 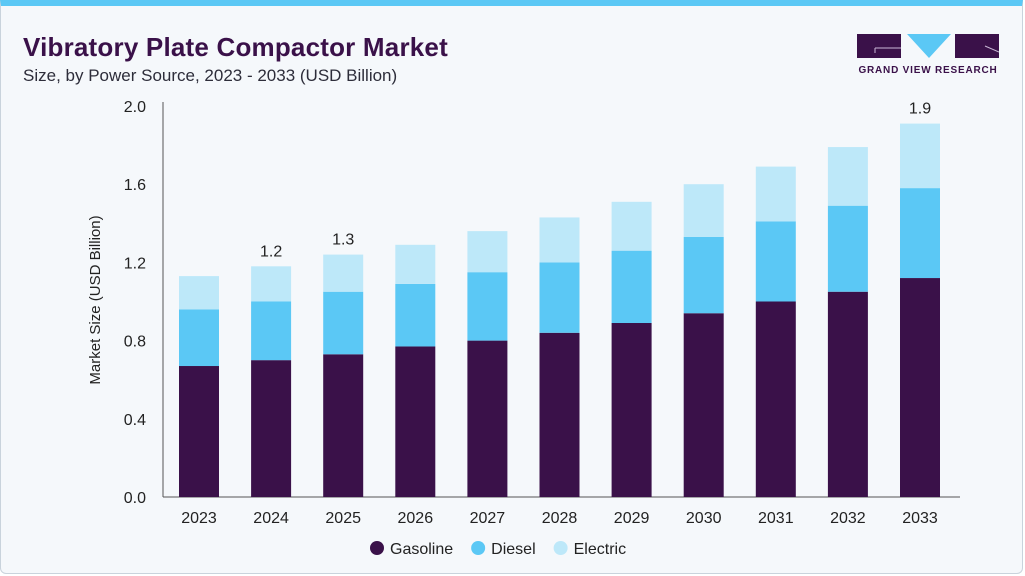 What do you see at coordinates (377, 548) in the screenshot?
I see `legend-marker-gasoline` at bounding box center [377, 548].